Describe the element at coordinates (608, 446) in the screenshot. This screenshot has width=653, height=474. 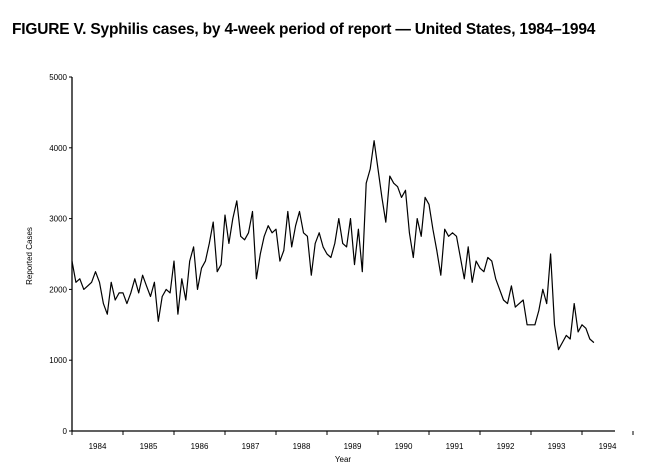
I see `x-tick-label: 1994` at that location.